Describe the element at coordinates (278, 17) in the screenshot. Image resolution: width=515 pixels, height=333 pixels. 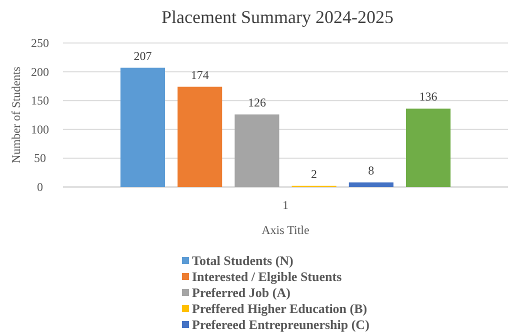
I see `chart-title: Placement Summary 2024-2025` at that location.